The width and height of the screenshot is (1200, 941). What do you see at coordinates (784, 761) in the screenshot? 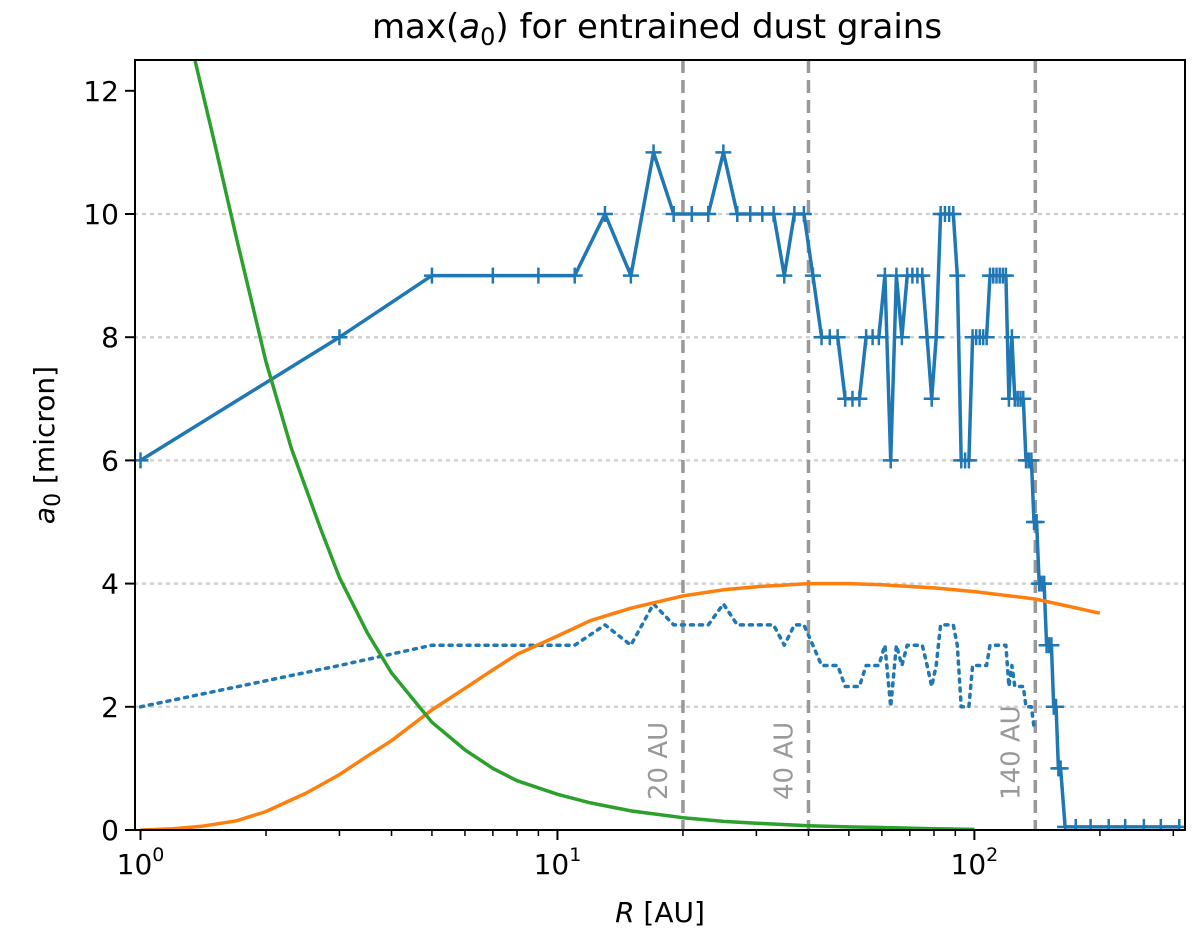
I see `vline-label-40au: 40 AU` at bounding box center [784, 761].